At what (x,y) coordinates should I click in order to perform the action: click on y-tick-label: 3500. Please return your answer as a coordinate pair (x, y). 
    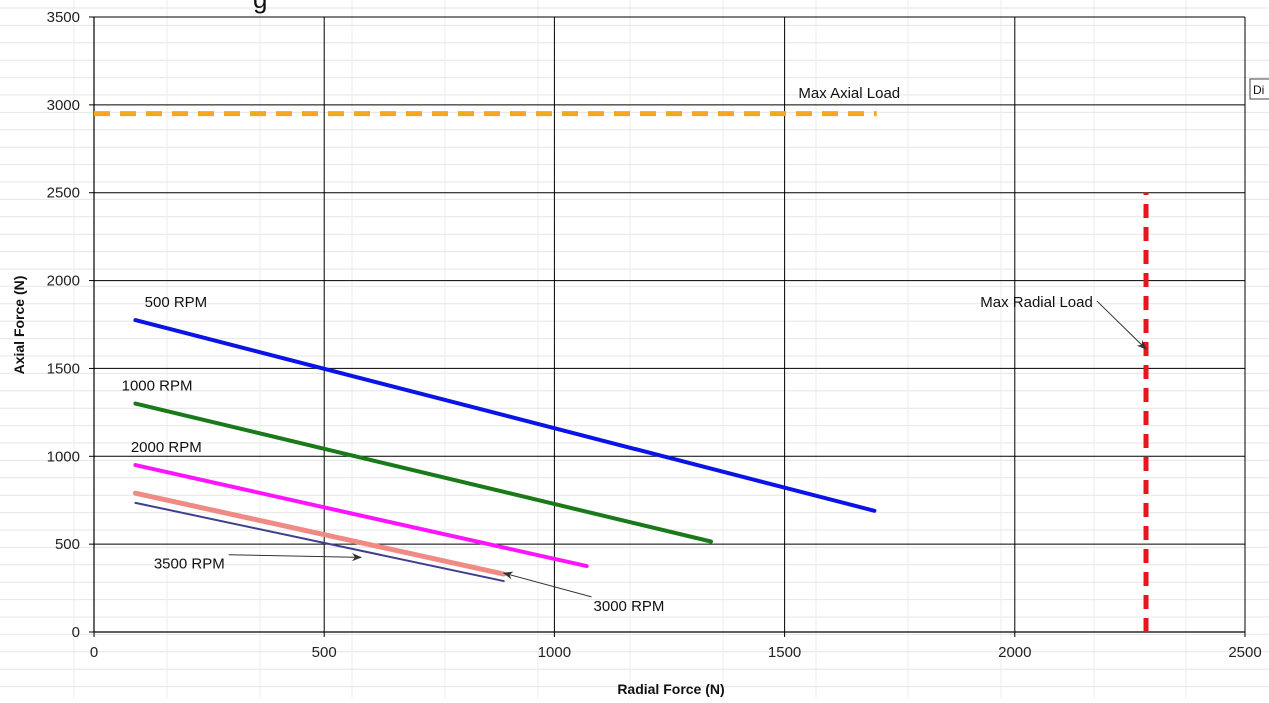
    Looking at the image, I should click on (63, 17).